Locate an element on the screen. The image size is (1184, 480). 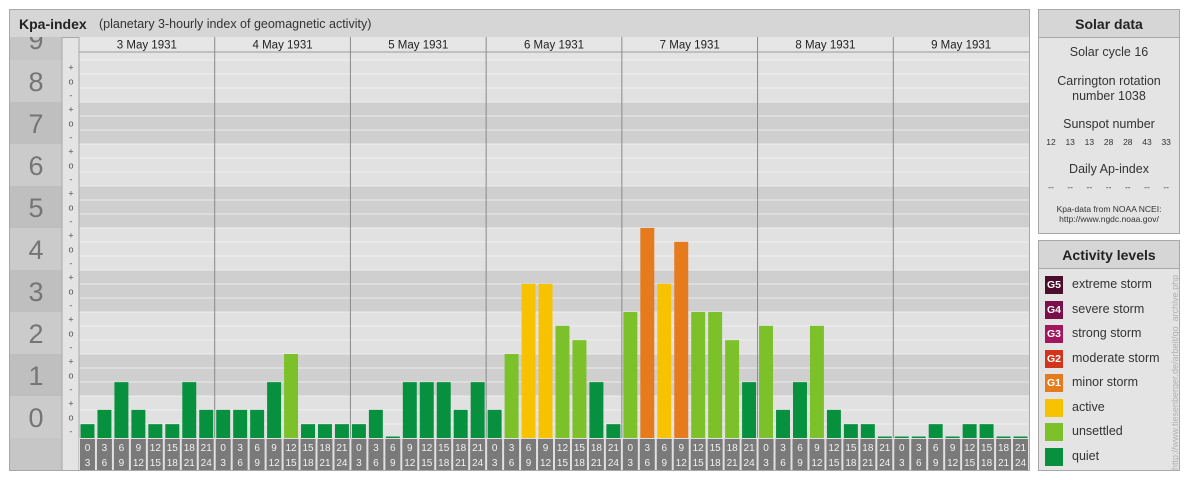
legend-label: moderate storm is located at coordinates (1116, 357).